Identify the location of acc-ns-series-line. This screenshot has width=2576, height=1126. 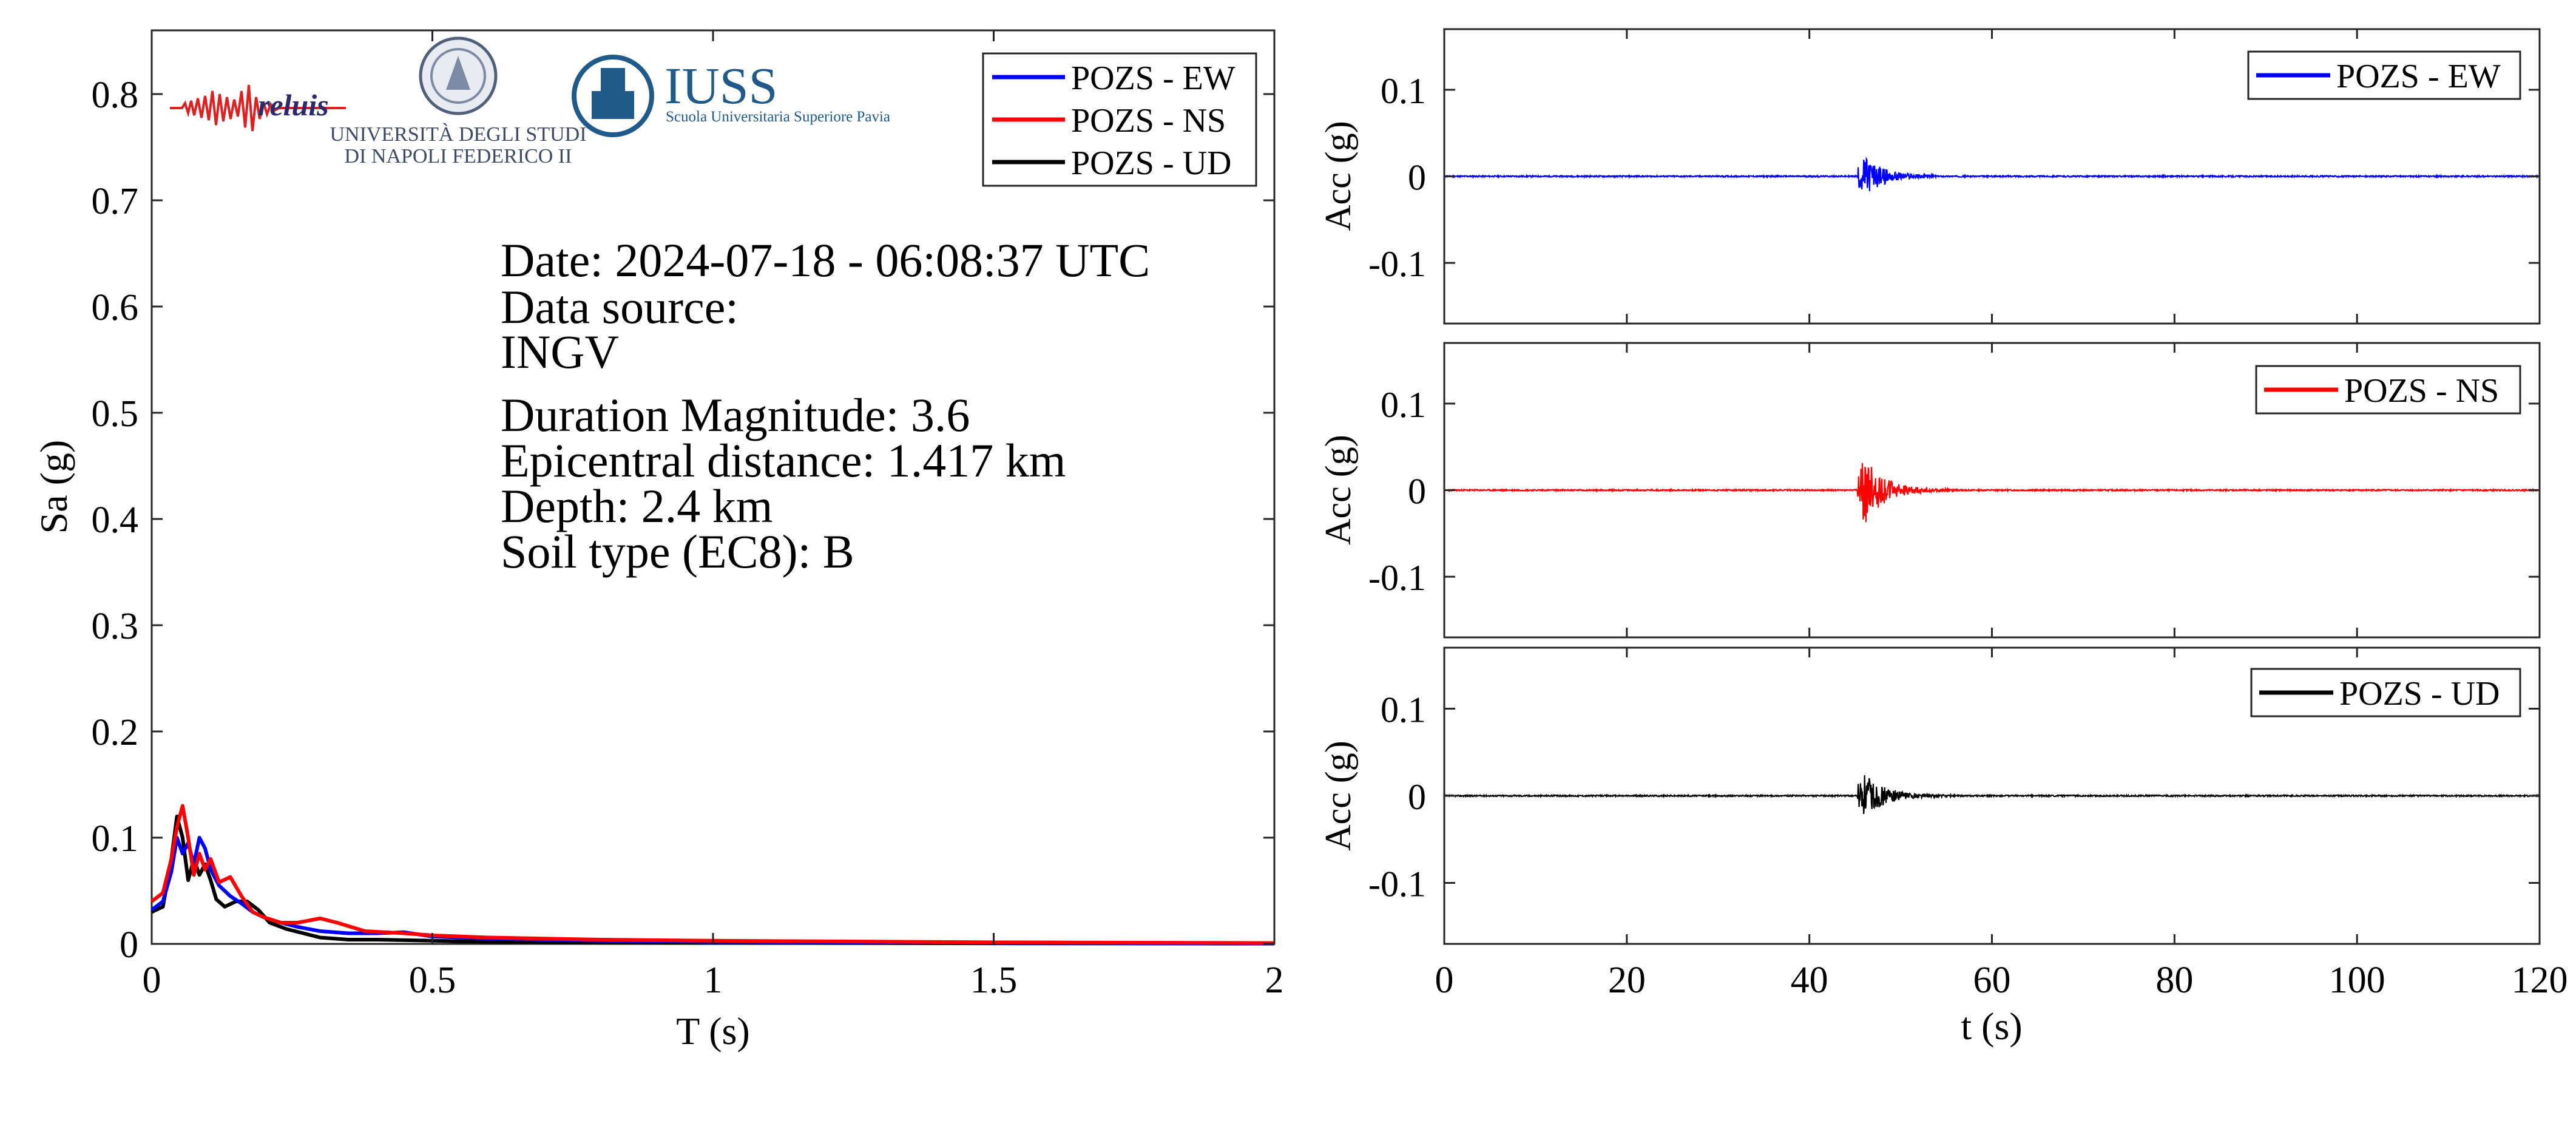
(1992, 493).